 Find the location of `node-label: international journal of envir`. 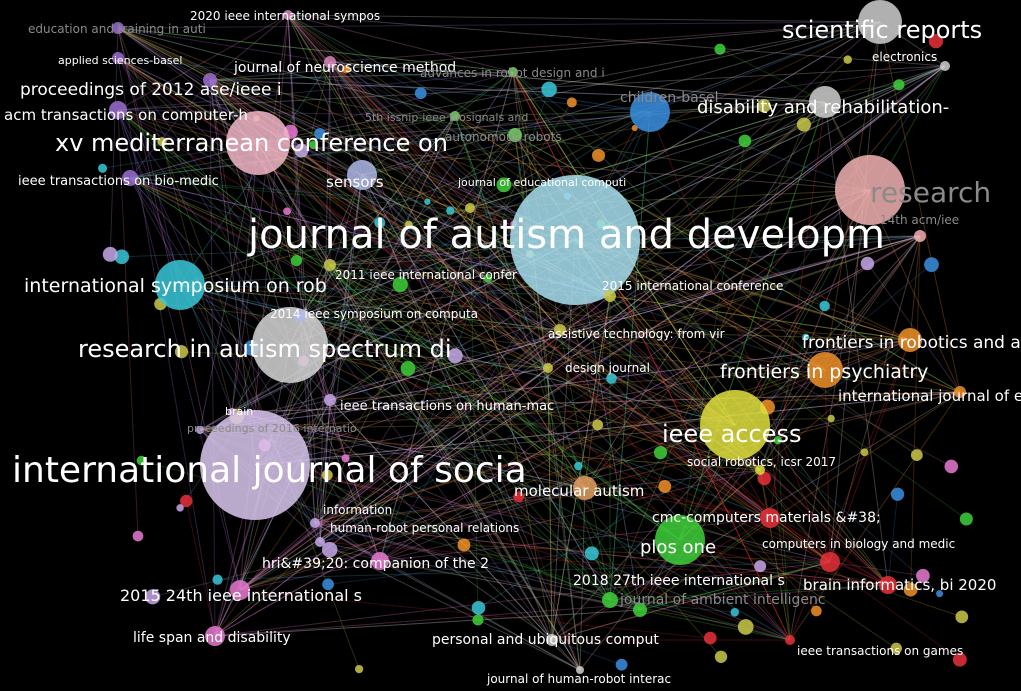

node-label: international journal of envir is located at coordinates (929, 396).